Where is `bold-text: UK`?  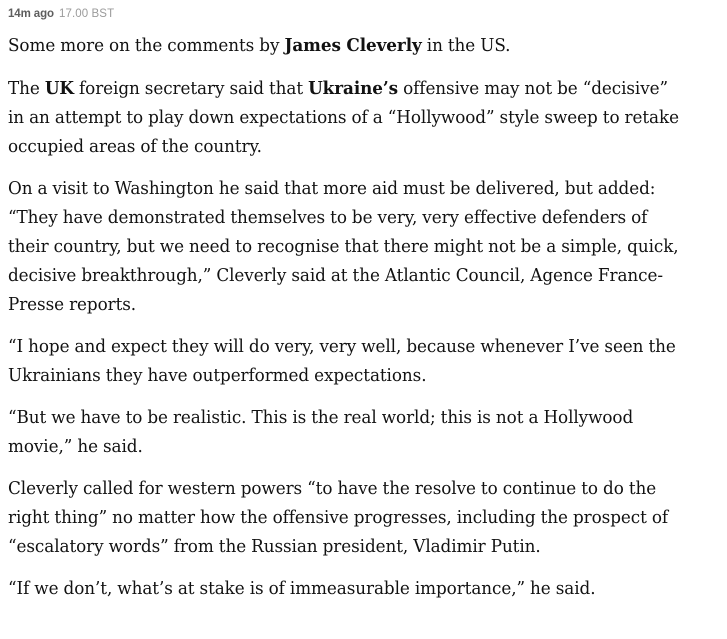
bold-text: UK is located at coordinates (59, 88).